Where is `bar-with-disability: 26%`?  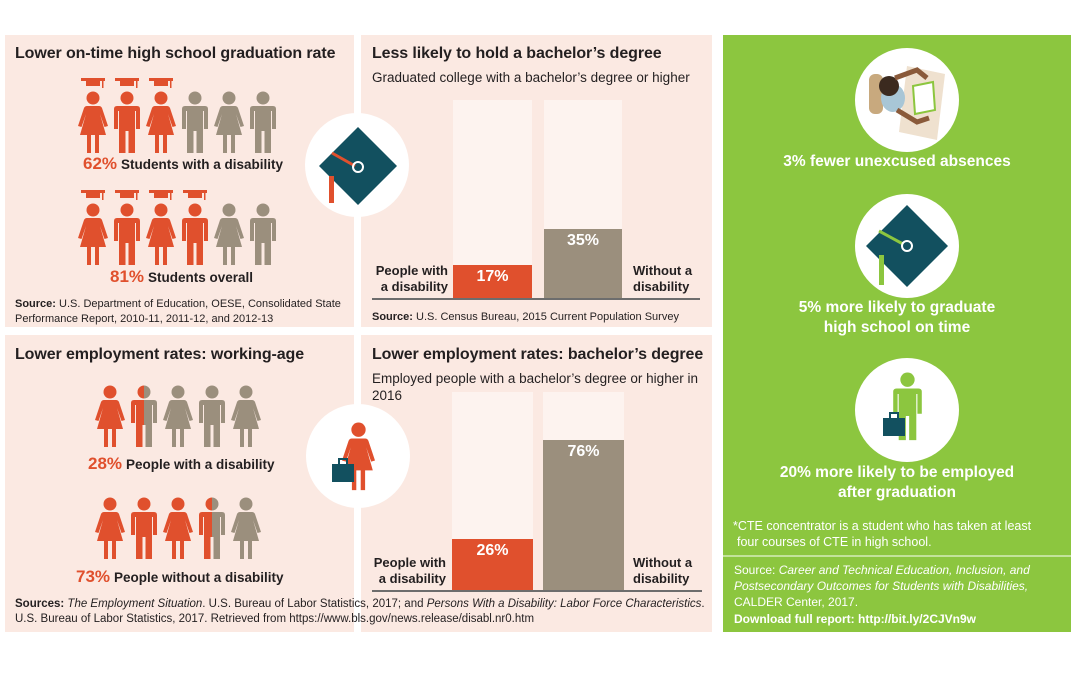
bar-with-disability: 26% is located at coordinates (492, 564).